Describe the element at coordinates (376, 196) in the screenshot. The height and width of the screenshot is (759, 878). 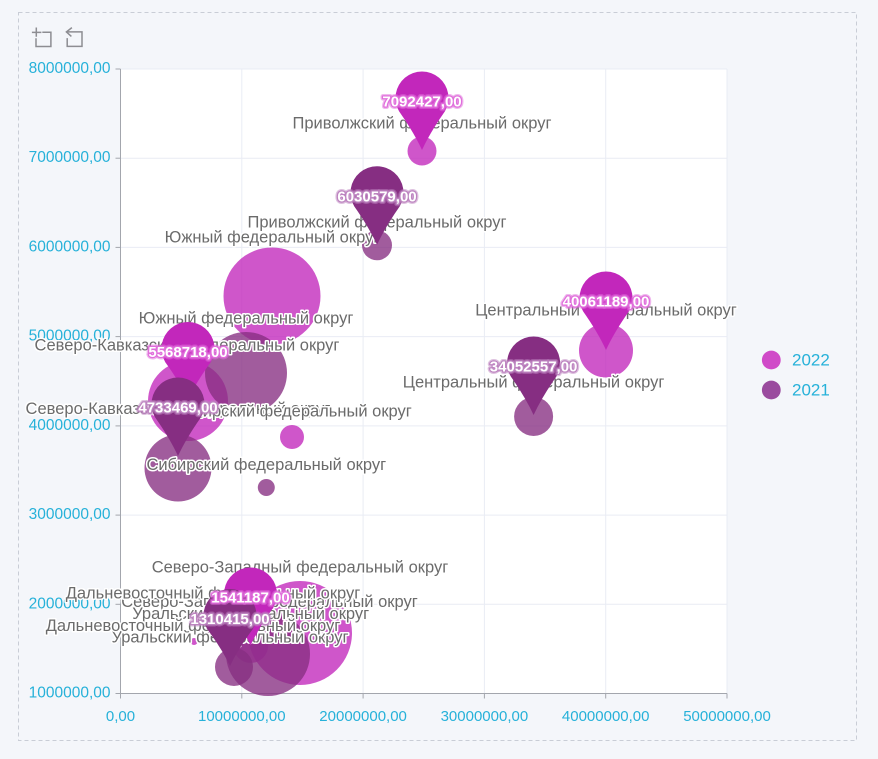
I see `svg-text: 6030579,00` at that location.